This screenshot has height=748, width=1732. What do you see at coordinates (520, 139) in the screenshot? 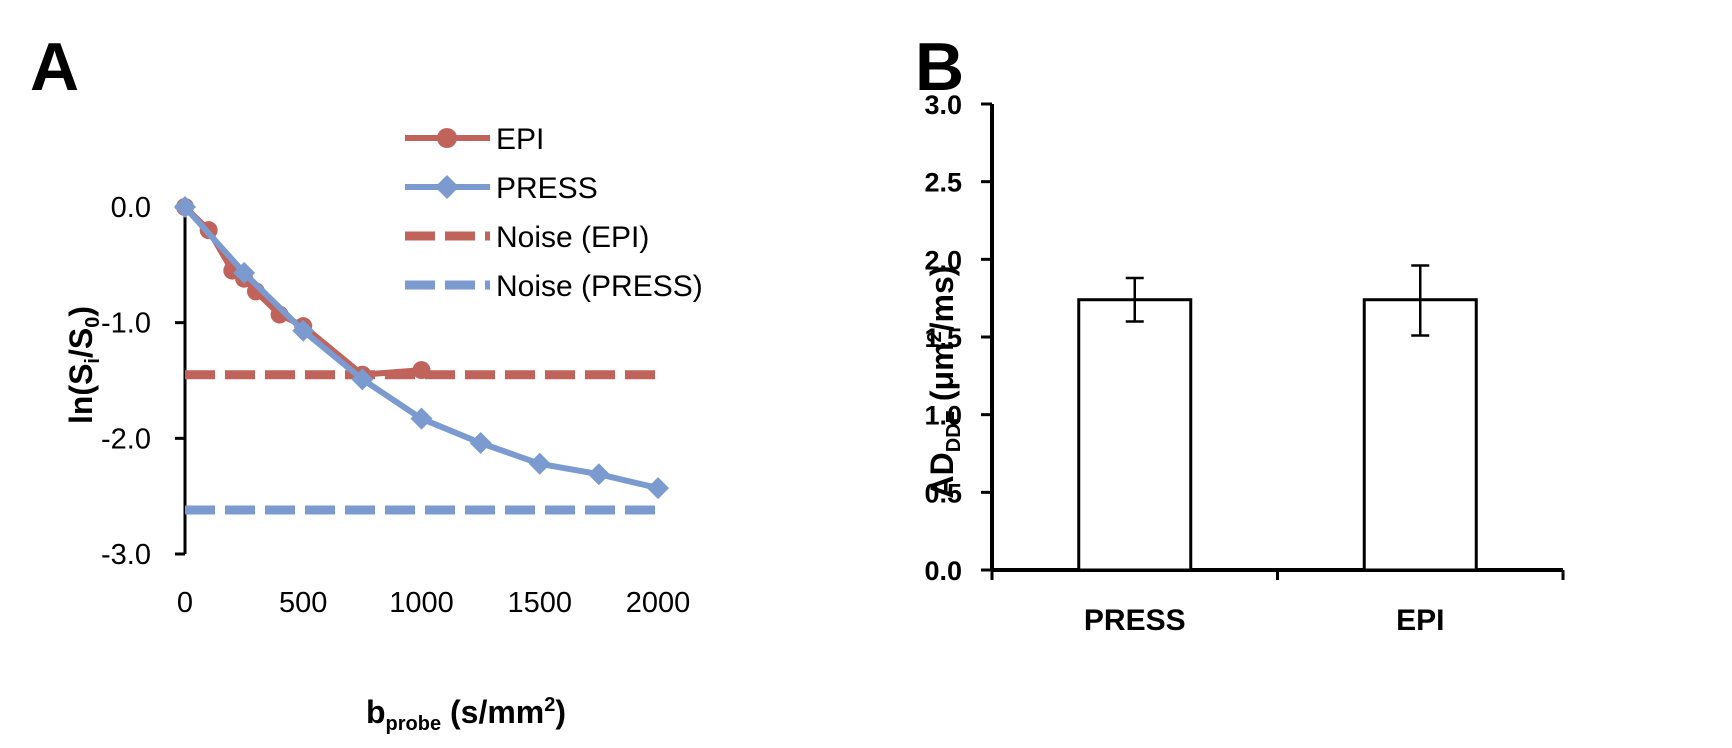
I see `legend-label-epi: EPI` at bounding box center [520, 139].